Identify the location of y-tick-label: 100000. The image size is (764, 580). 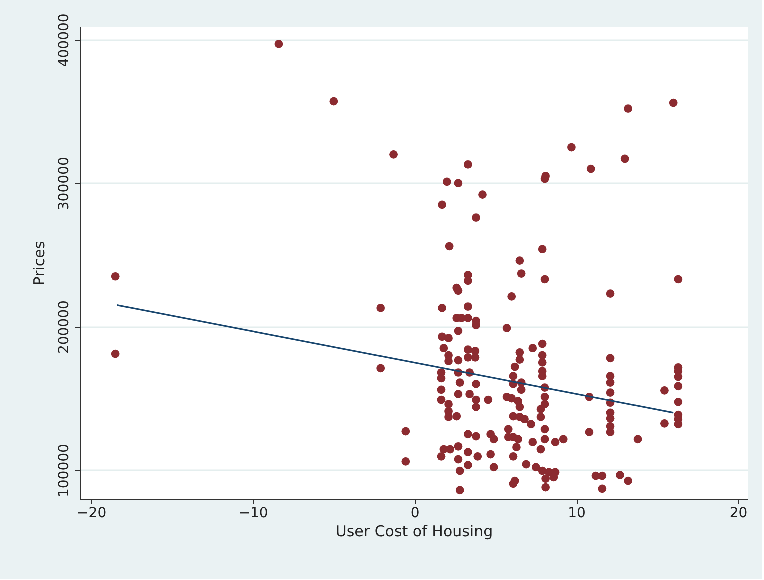
(64, 471).